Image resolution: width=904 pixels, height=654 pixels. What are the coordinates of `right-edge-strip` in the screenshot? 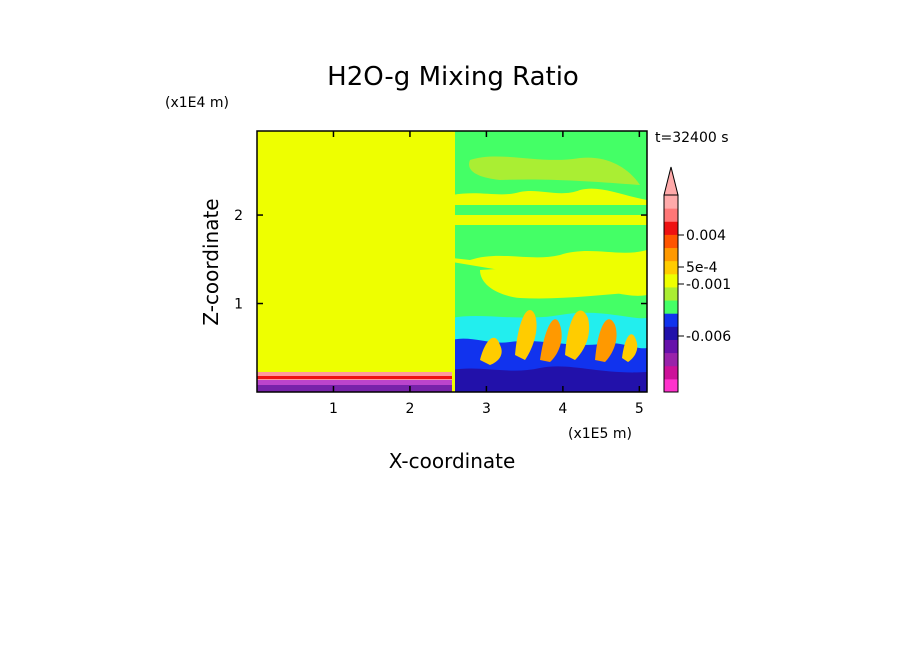 It's located at (453, 261).